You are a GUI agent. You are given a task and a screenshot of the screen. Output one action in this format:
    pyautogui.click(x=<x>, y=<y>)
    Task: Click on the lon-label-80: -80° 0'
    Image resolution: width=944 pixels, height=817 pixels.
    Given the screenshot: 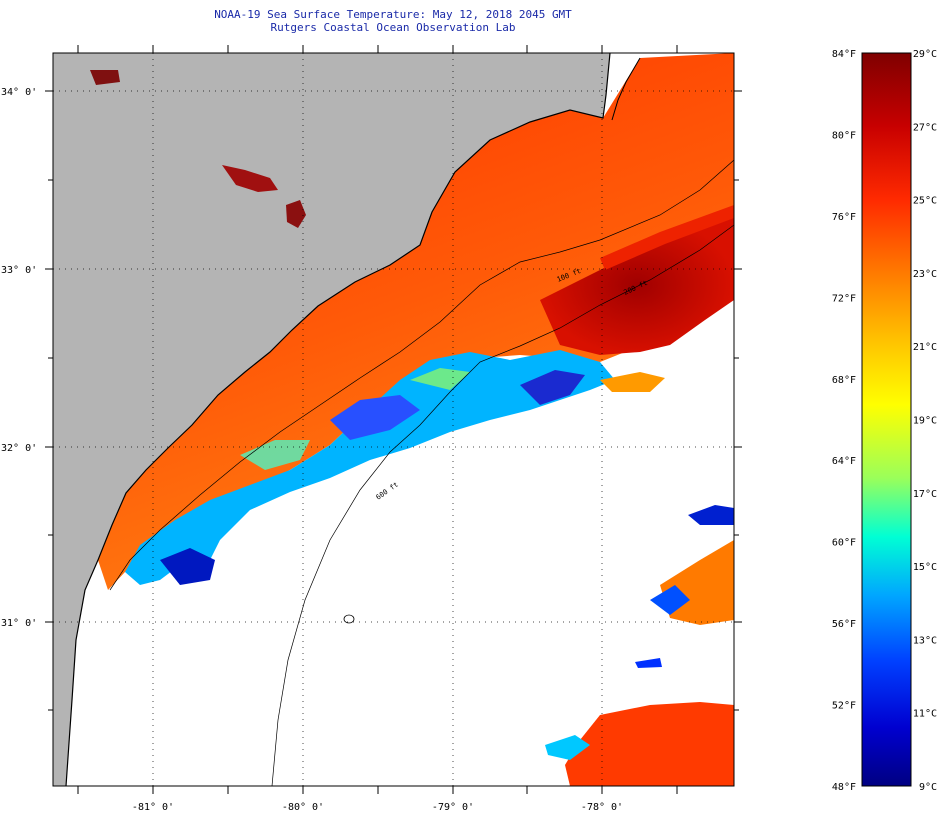 What is the action you would take?
    pyautogui.click(x=303, y=807)
    